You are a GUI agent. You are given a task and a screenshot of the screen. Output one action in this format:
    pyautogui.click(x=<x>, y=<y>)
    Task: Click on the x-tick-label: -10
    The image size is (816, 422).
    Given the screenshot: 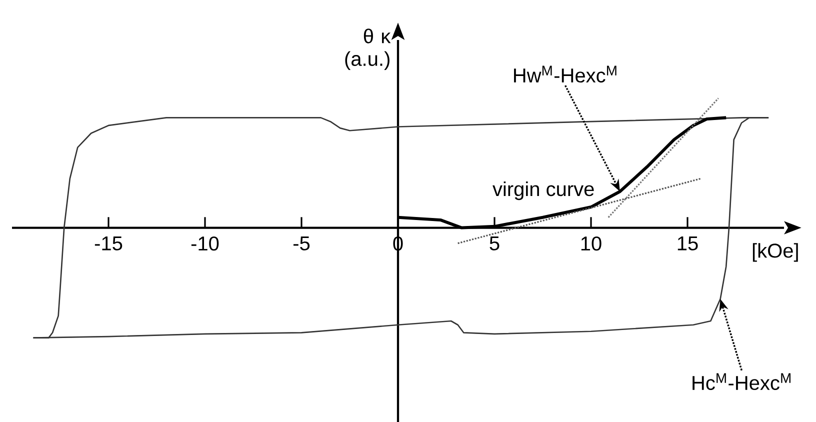 What is the action you would take?
    pyautogui.click(x=205, y=243)
    